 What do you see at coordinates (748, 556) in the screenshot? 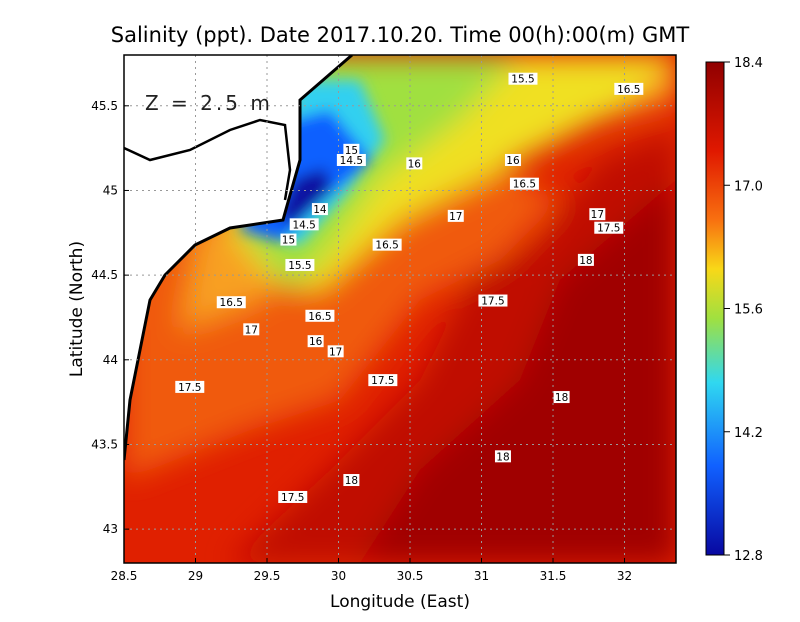
I see `colorbar-tick-label: 12.8` at bounding box center [748, 556].